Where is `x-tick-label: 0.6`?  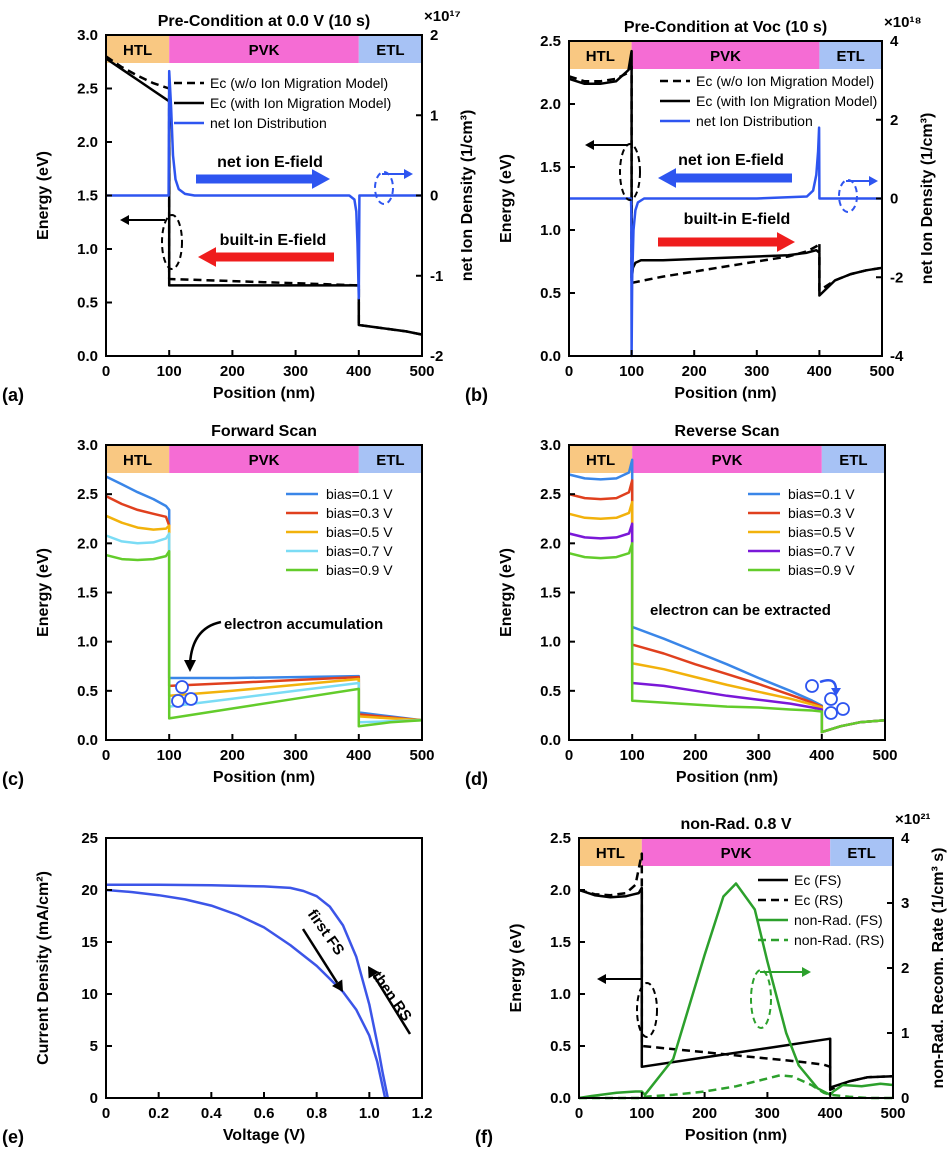 x-tick-label: 0.6 is located at coordinates (264, 1113).